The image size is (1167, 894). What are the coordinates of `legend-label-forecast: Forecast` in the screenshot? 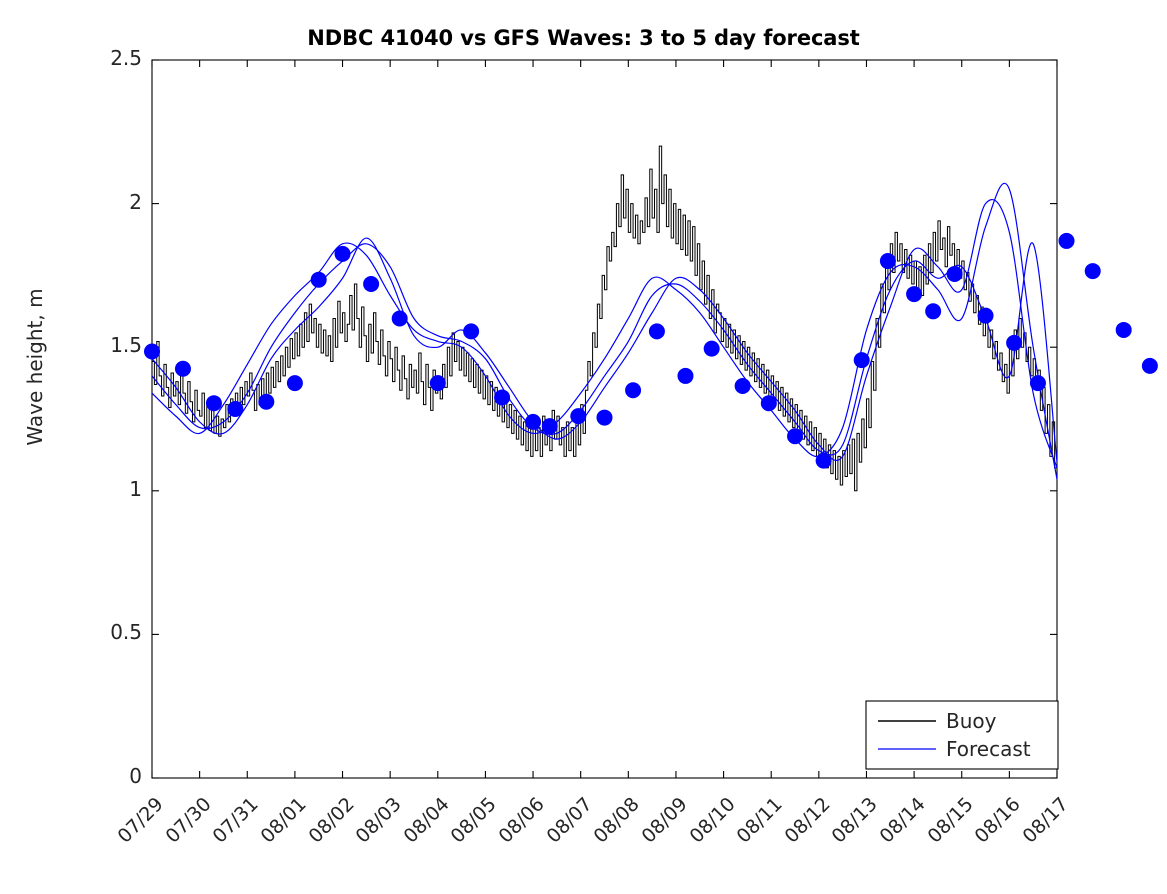 It's located at (988, 749).